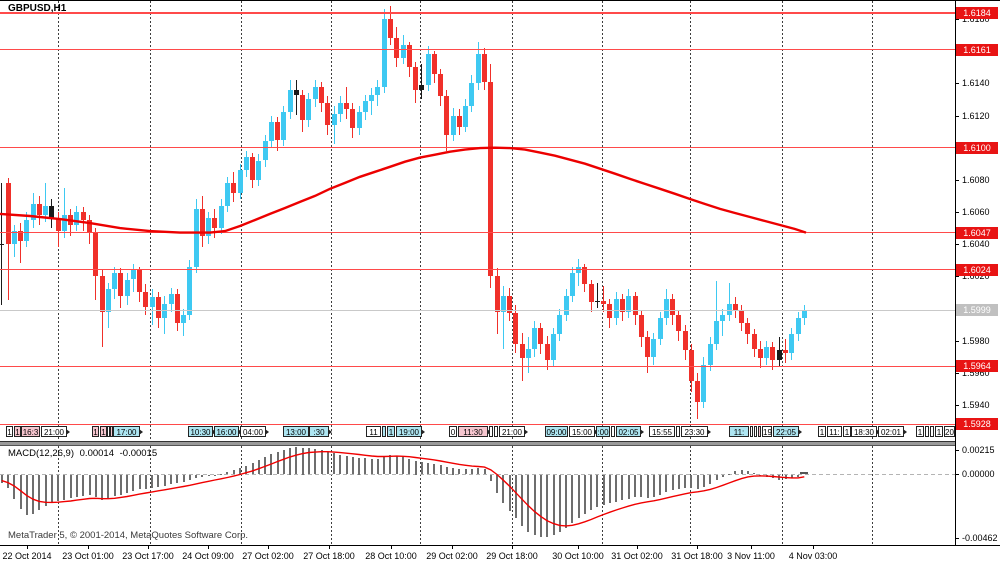 Image resolution: width=1000 pixels, height=567 pixels. I want to click on time-tag: 02:05, so click(630, 431).